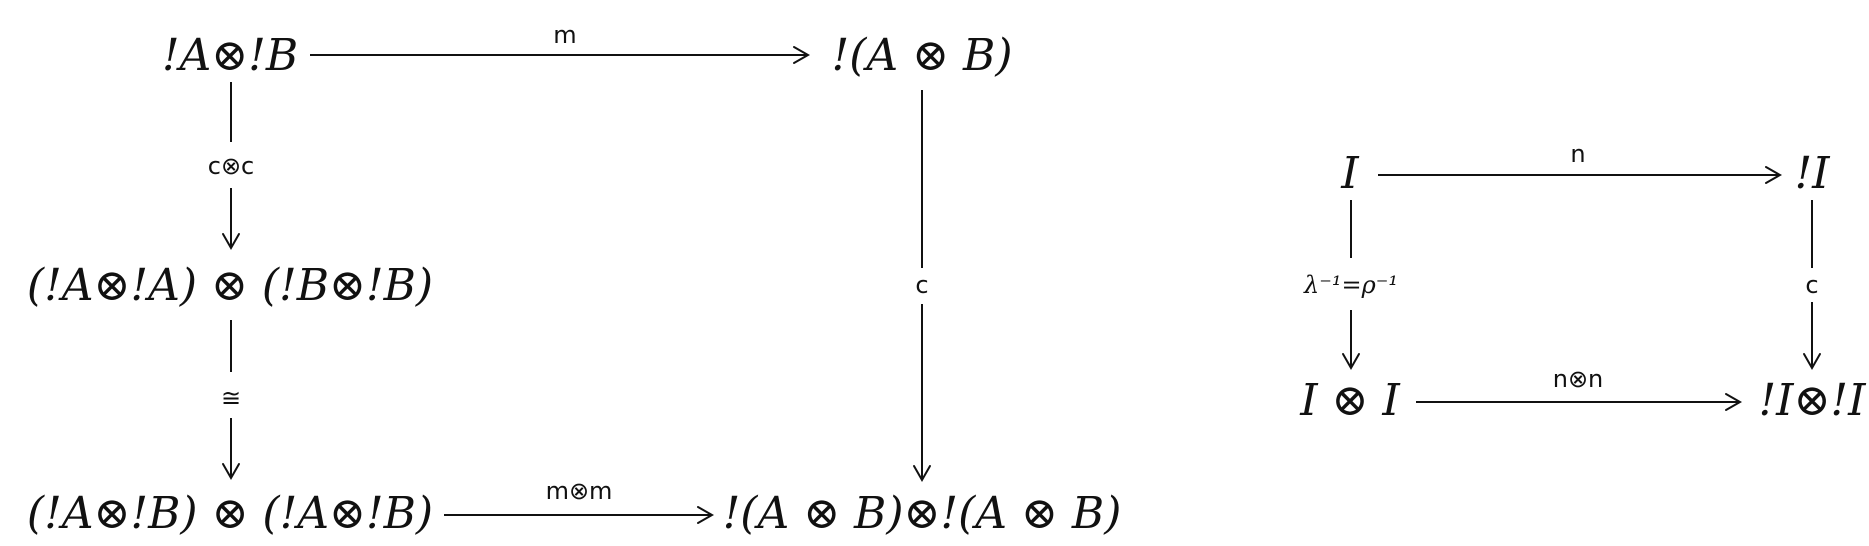 The width and height of the screenshot is (1869, 546). What do you see at coordinates (230, 513) in the screenshot?
I see `node-bottom-left: (!A⊗!B) ⊗ (!A⊗!B)` at bounding box center [230, 513].